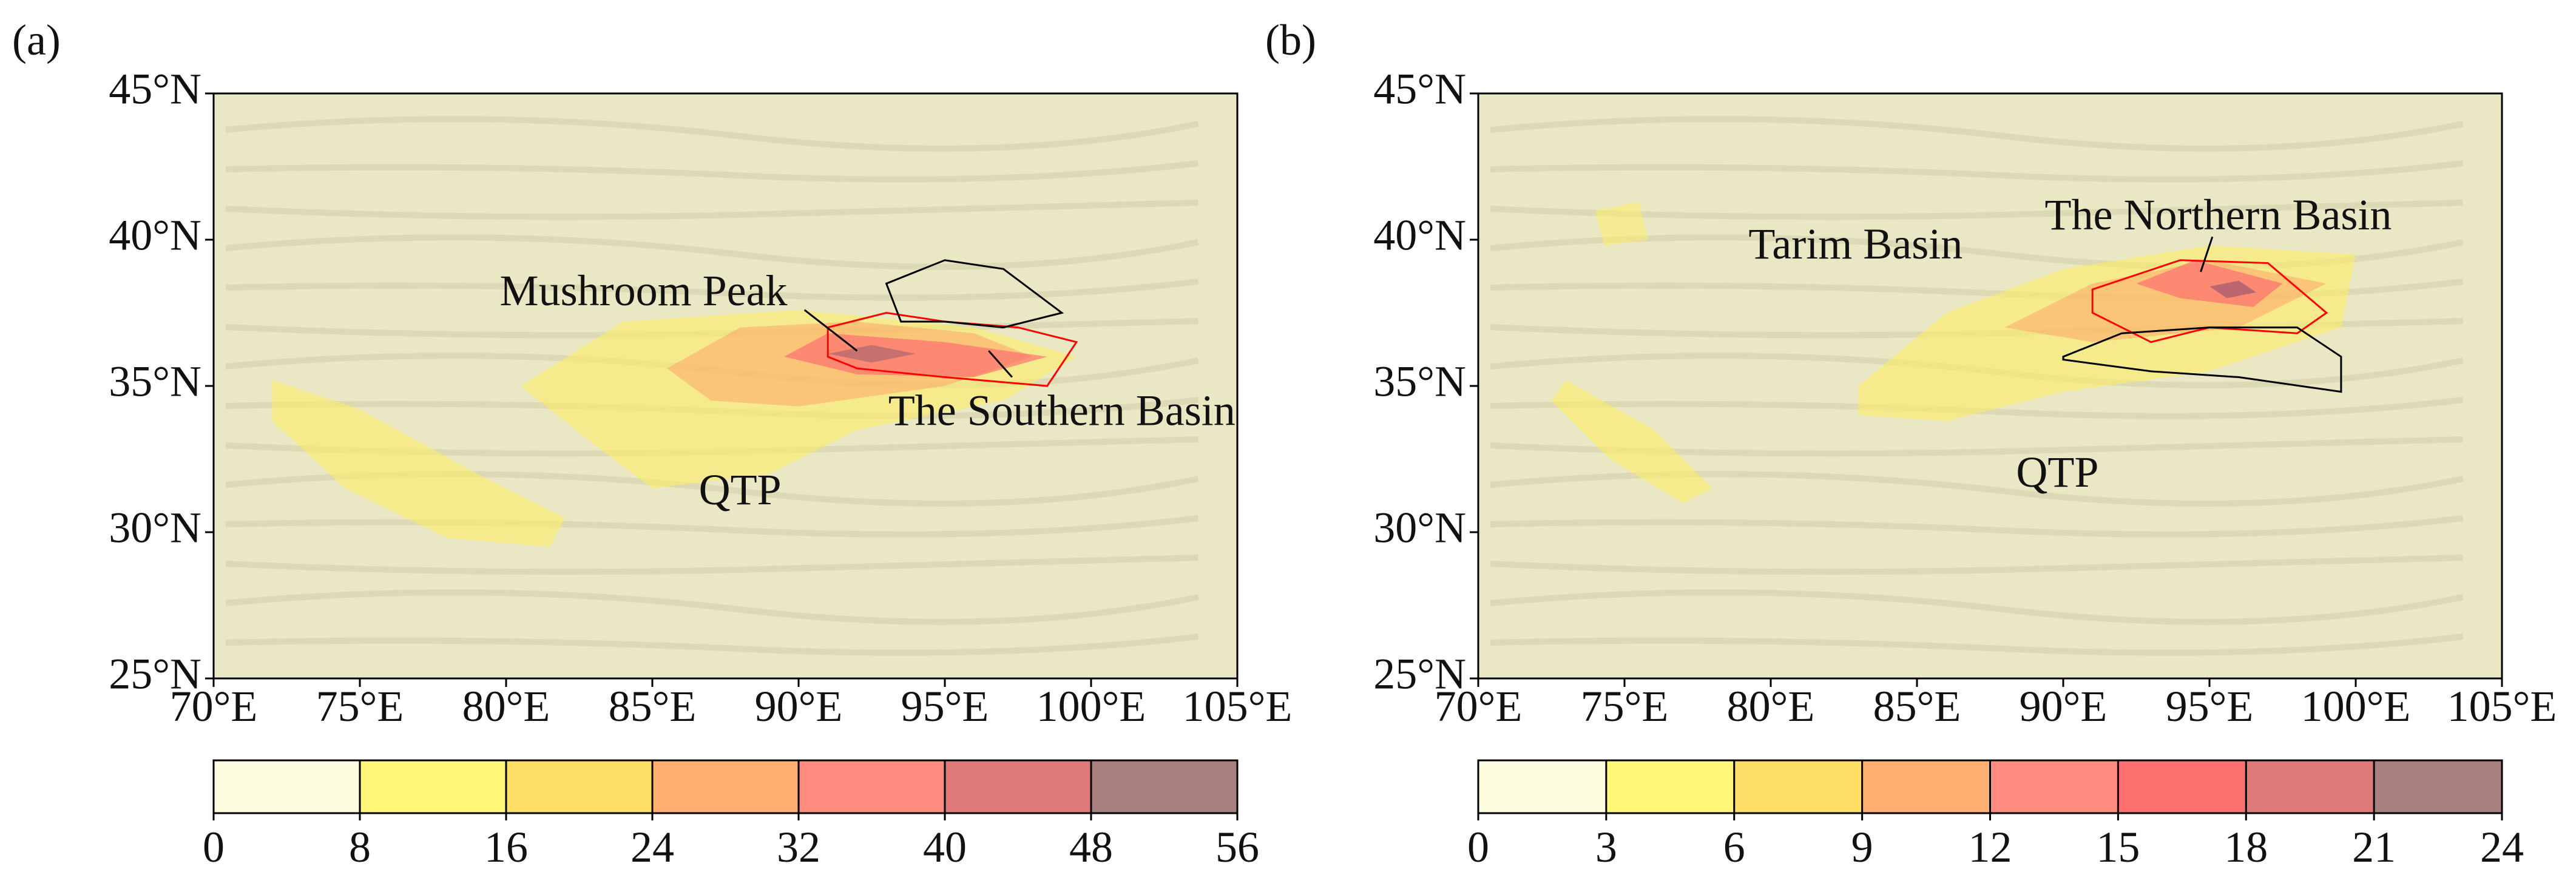  I want to click on panel-label: (b), so click(1290, 40).